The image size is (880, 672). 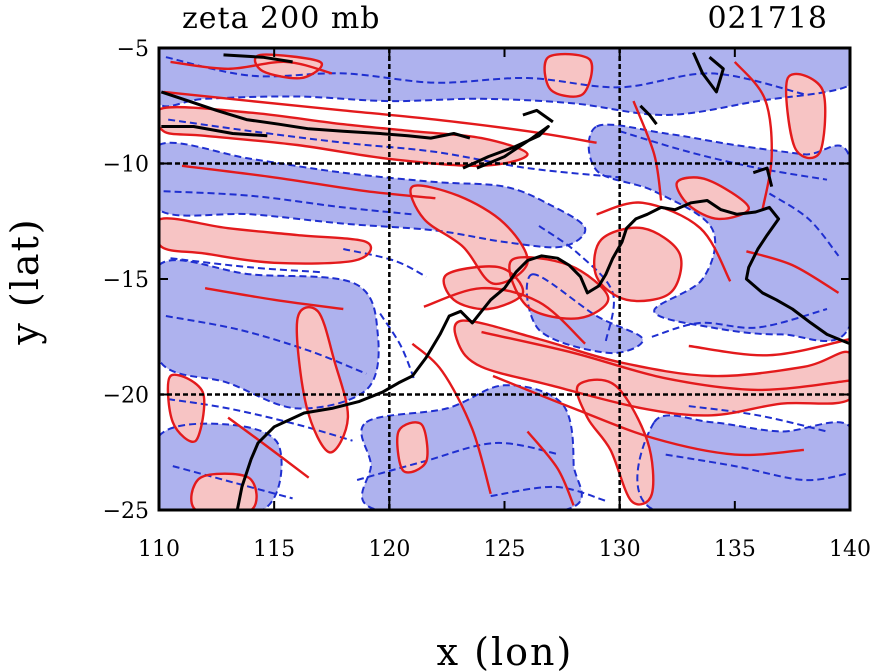 I want to click on x-tick-label: 120, so click(x=389, y=549).